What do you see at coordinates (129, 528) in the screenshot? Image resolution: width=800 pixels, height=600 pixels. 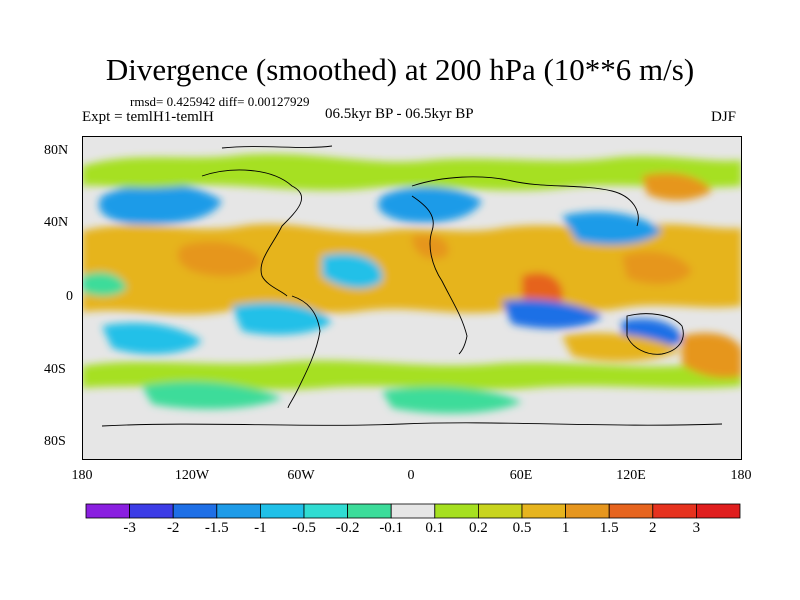 I see `colorbar-label: -3` at bounding box center [129, 528].